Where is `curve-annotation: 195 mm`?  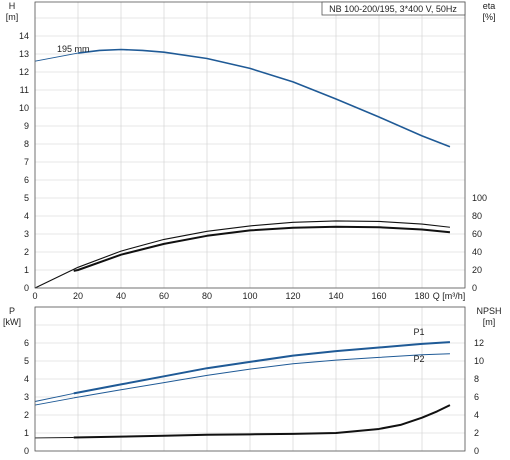
curve-annotation: 195 mm is located at coordinates (73, 49).